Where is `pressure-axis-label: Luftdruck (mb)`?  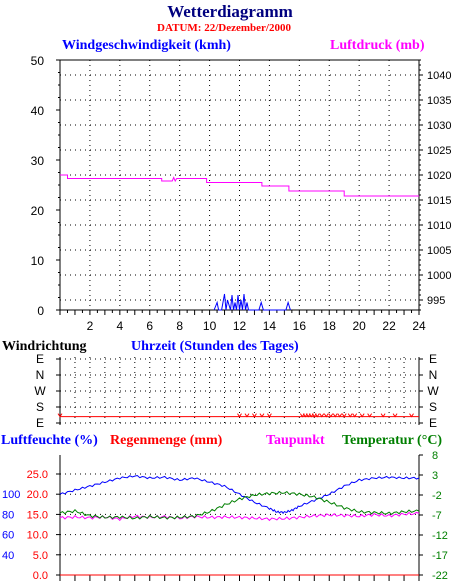 pressure-axis-label: Luftdruck (mb) is located at coordinates (377, 45).